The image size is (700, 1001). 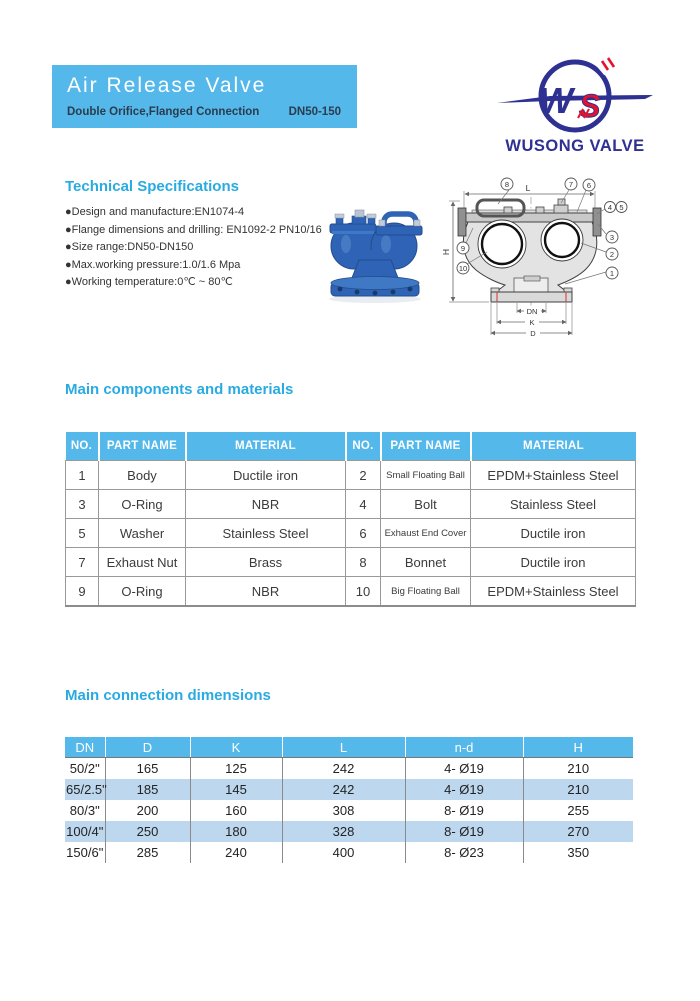 I want to click on cell: 400, so click(x=343, y=852).